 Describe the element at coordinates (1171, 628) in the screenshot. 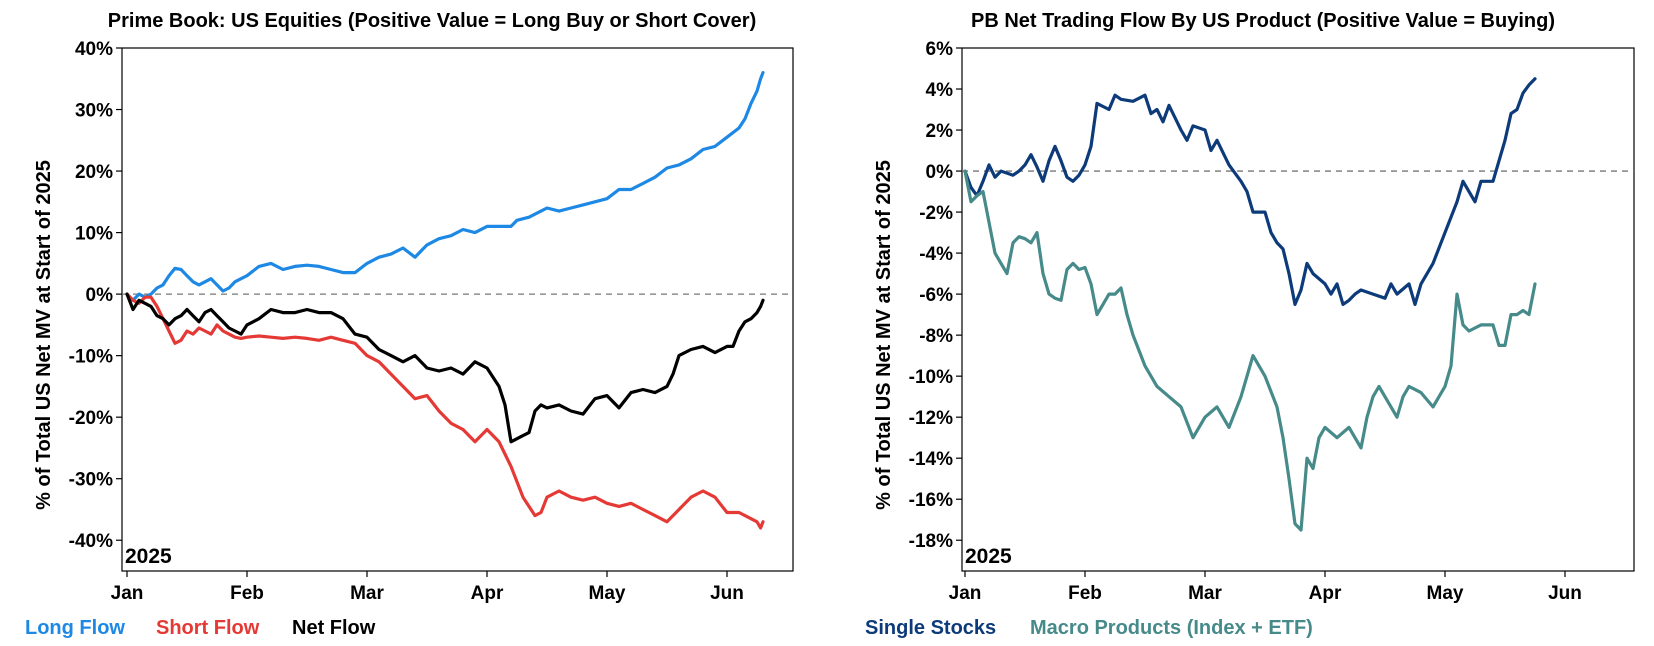

I see `legend-macro-products: Macro Products (Index + ETF)` at that location.